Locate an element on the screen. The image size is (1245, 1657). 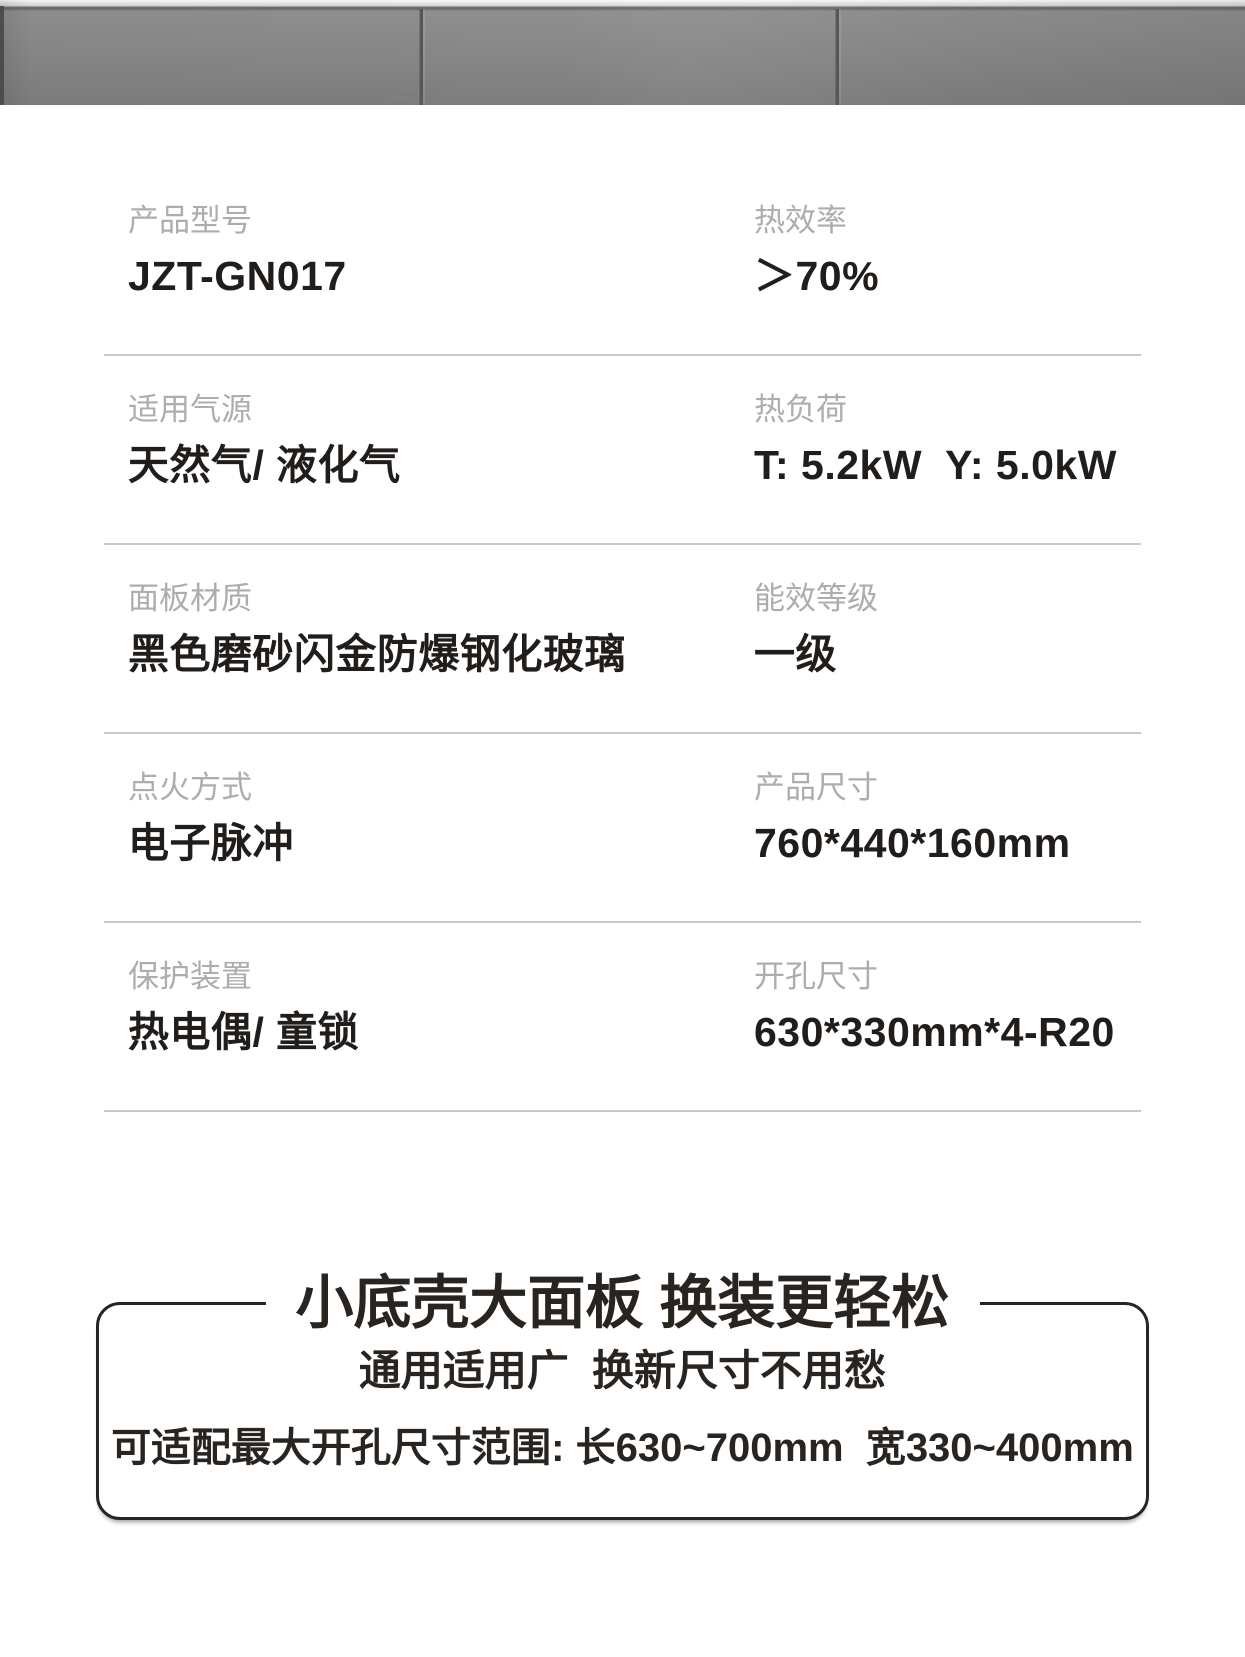
spec-value: 黑色磨砂闪金防爆钢化玻璃 is located at coordinates (377, 654).